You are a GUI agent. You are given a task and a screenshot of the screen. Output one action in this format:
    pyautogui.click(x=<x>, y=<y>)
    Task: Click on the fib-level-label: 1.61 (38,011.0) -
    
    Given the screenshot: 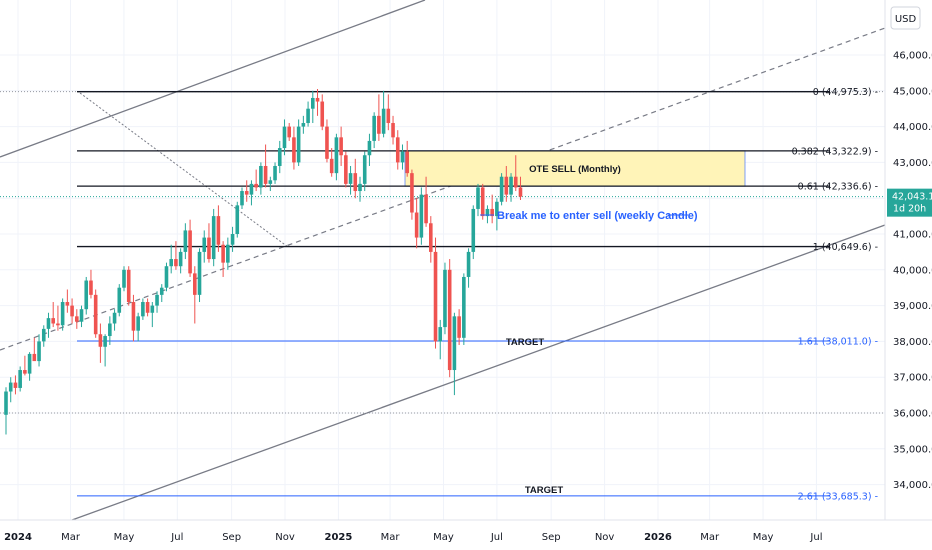 What is the action you would take?
    pyautogui.click(x=838, y=342)
    